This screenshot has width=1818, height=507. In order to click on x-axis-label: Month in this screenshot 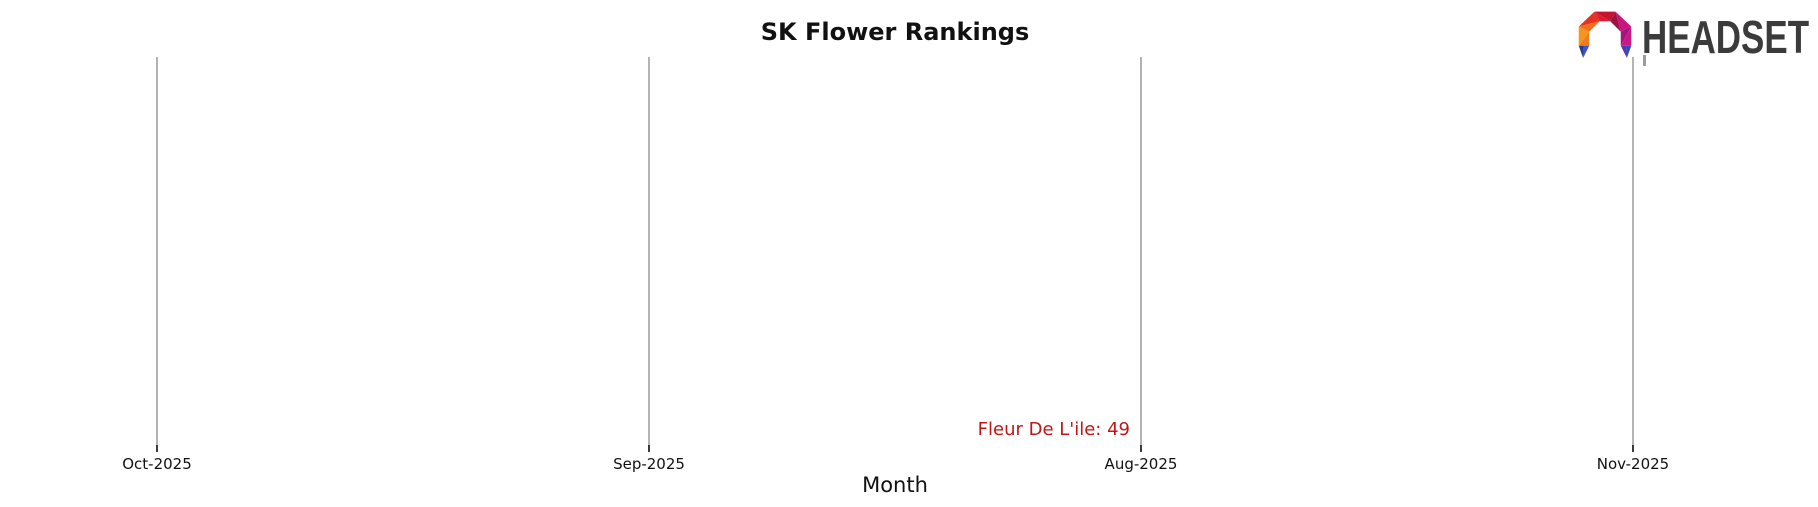, I will do `click(895, 485)`.